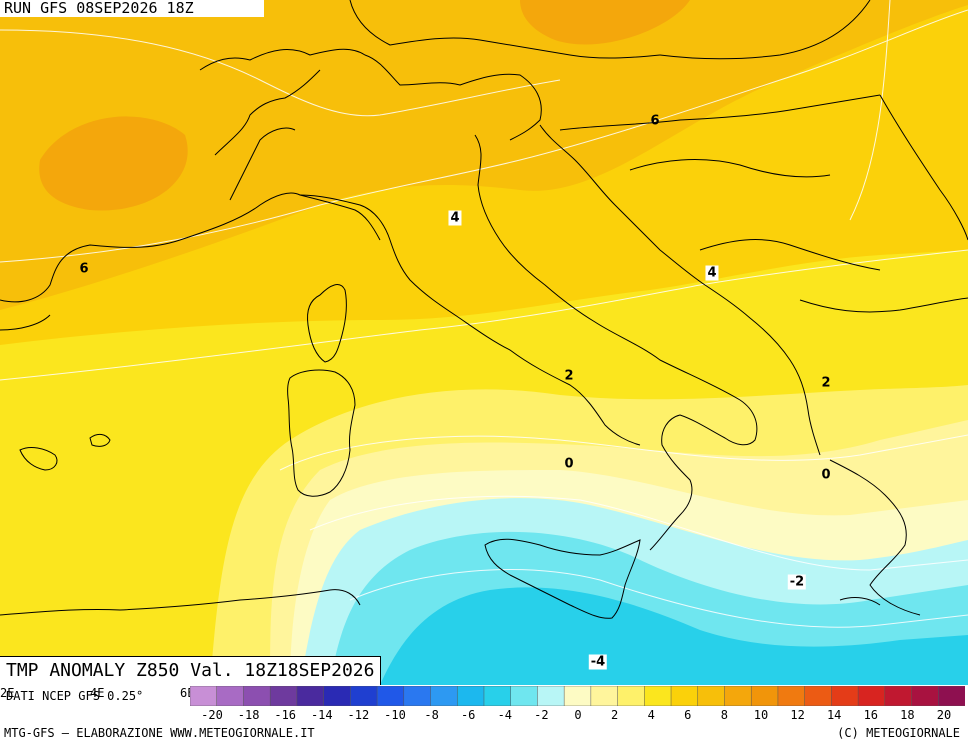  Describe the element at coordinates (834, 715) in the screenshot. I see `colorbar-tick-label: 14` at that location.